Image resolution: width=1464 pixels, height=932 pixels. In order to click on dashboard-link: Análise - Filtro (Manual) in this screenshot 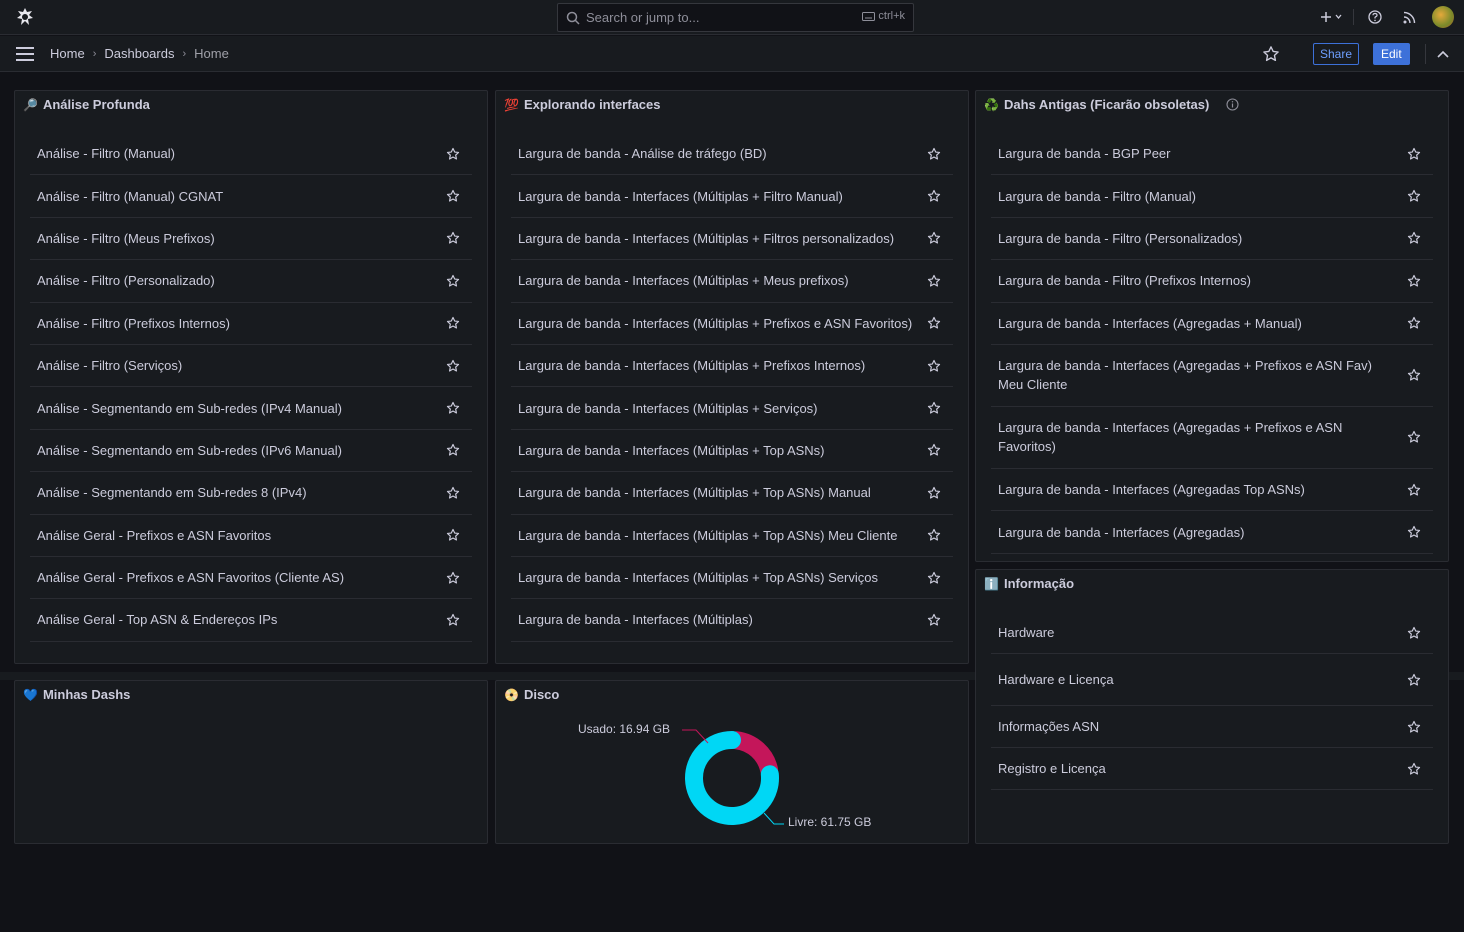, I will do `click(106, 154)`.